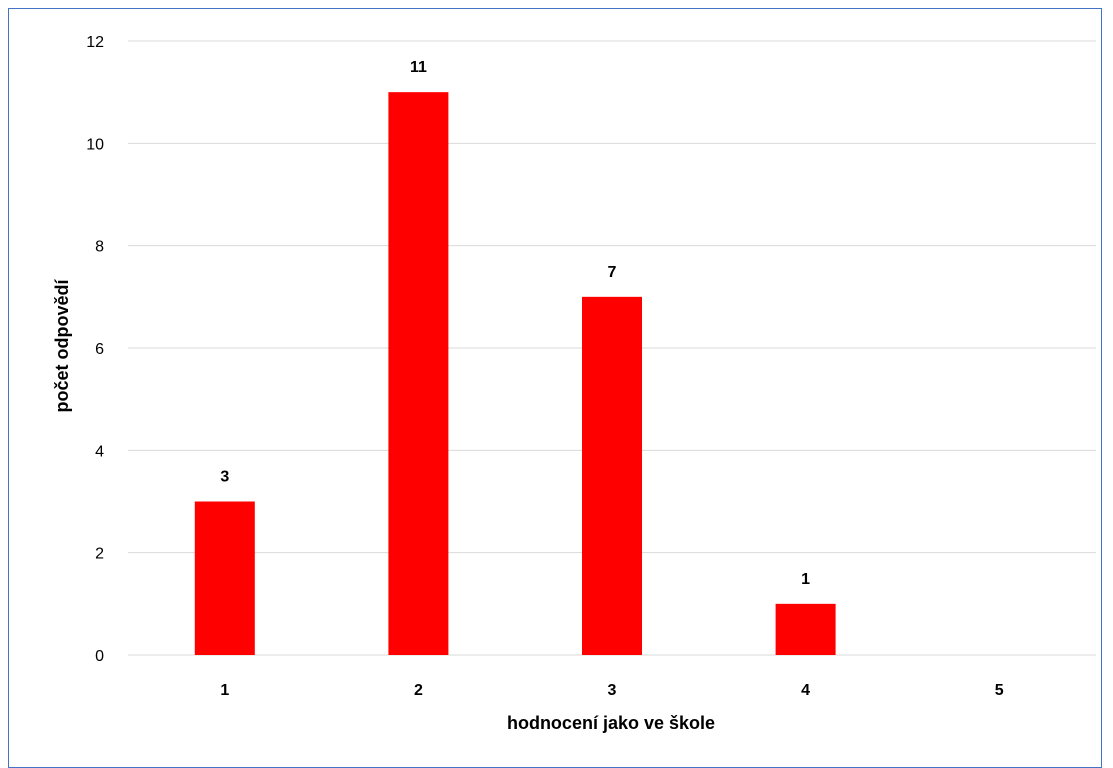 Image resolution: width=1113 pixels, height=768 pixels. I want to click on y-tick-label: 0, so click(99, 656).